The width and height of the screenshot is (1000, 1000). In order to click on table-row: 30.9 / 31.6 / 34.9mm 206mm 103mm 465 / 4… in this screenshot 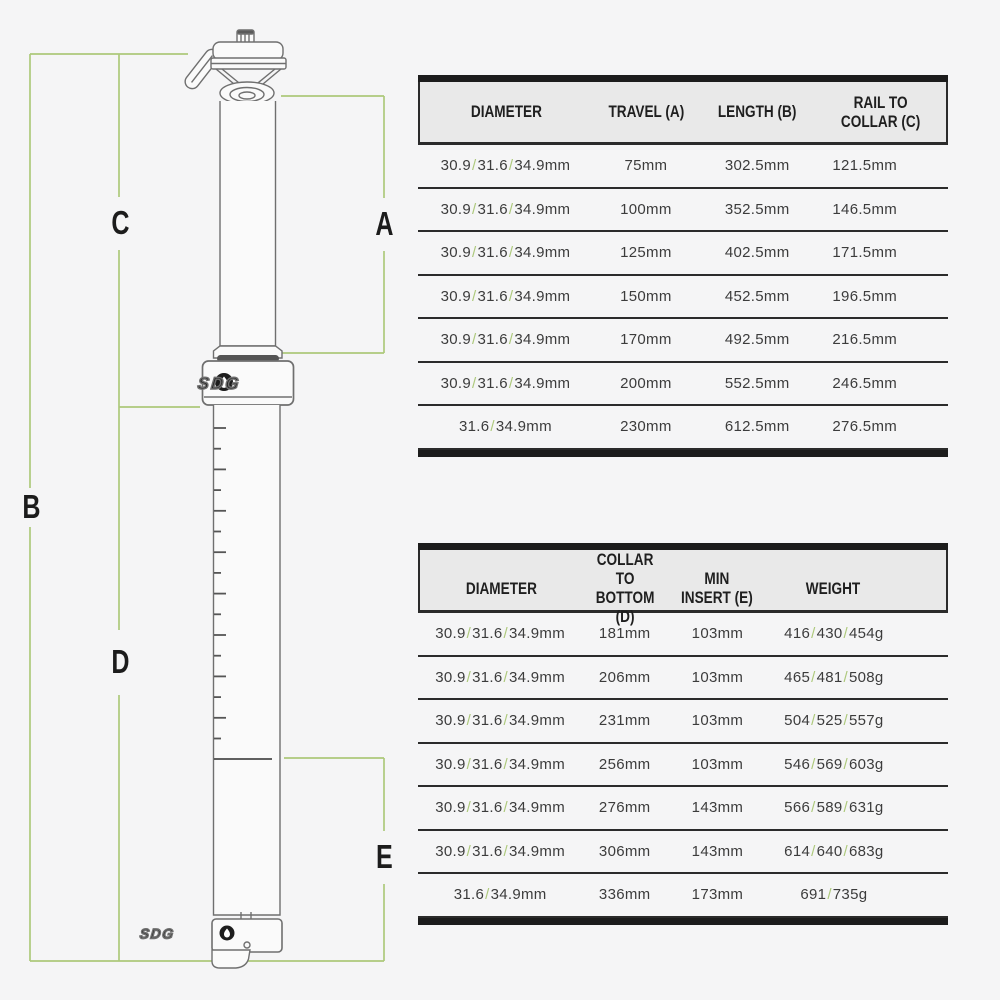, I will do `click(683, 678)`.